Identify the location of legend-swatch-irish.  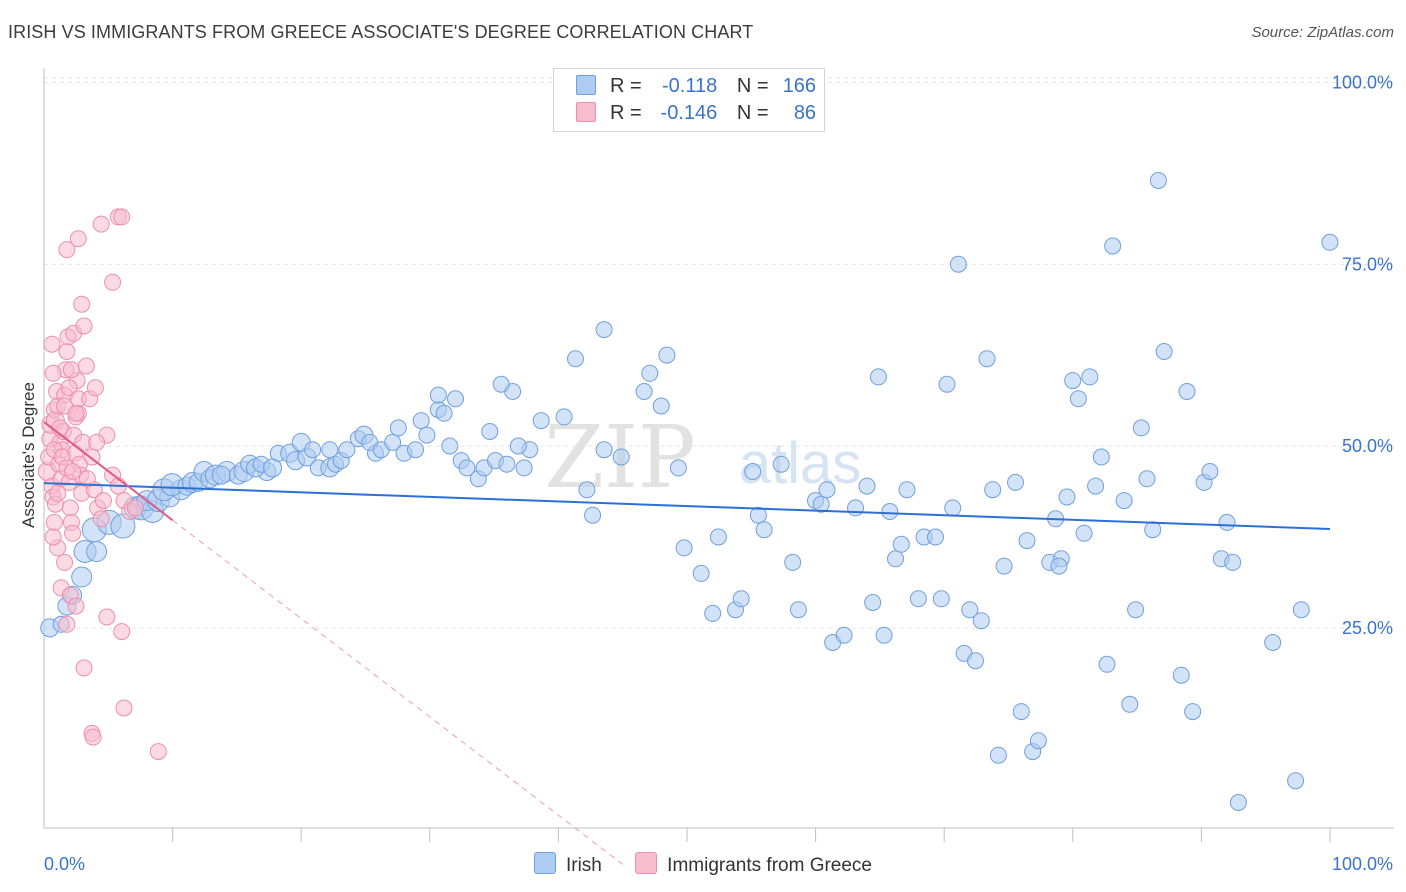
(586, 85).